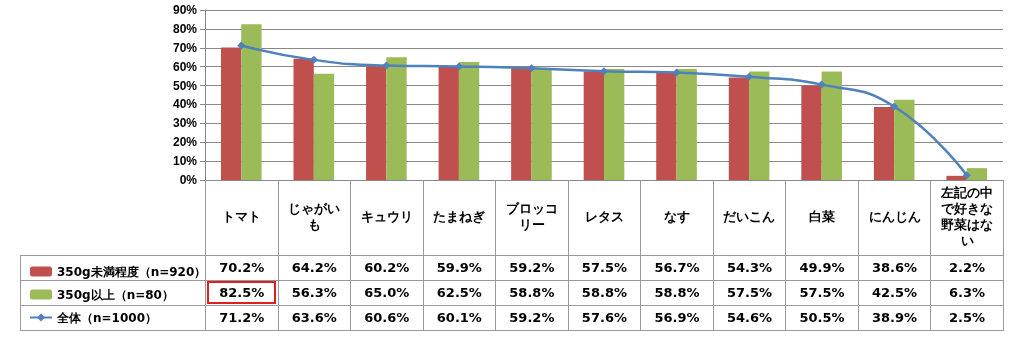  What do you see at coordinates (967, 317) in the screenshot?
I see `data-label: 2.5%` at bounding box center [967, 317].